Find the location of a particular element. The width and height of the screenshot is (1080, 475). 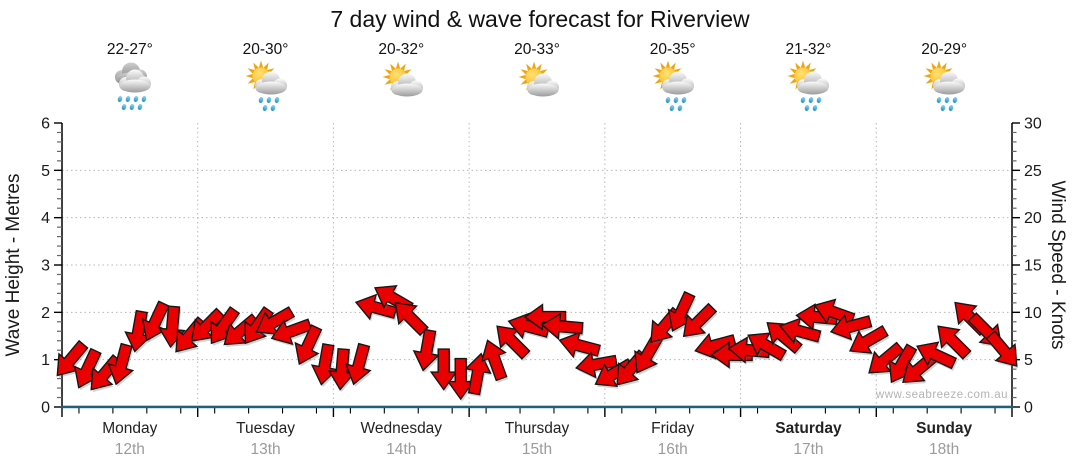

left-tick-label: 1 is located at coordinates (45, 360).